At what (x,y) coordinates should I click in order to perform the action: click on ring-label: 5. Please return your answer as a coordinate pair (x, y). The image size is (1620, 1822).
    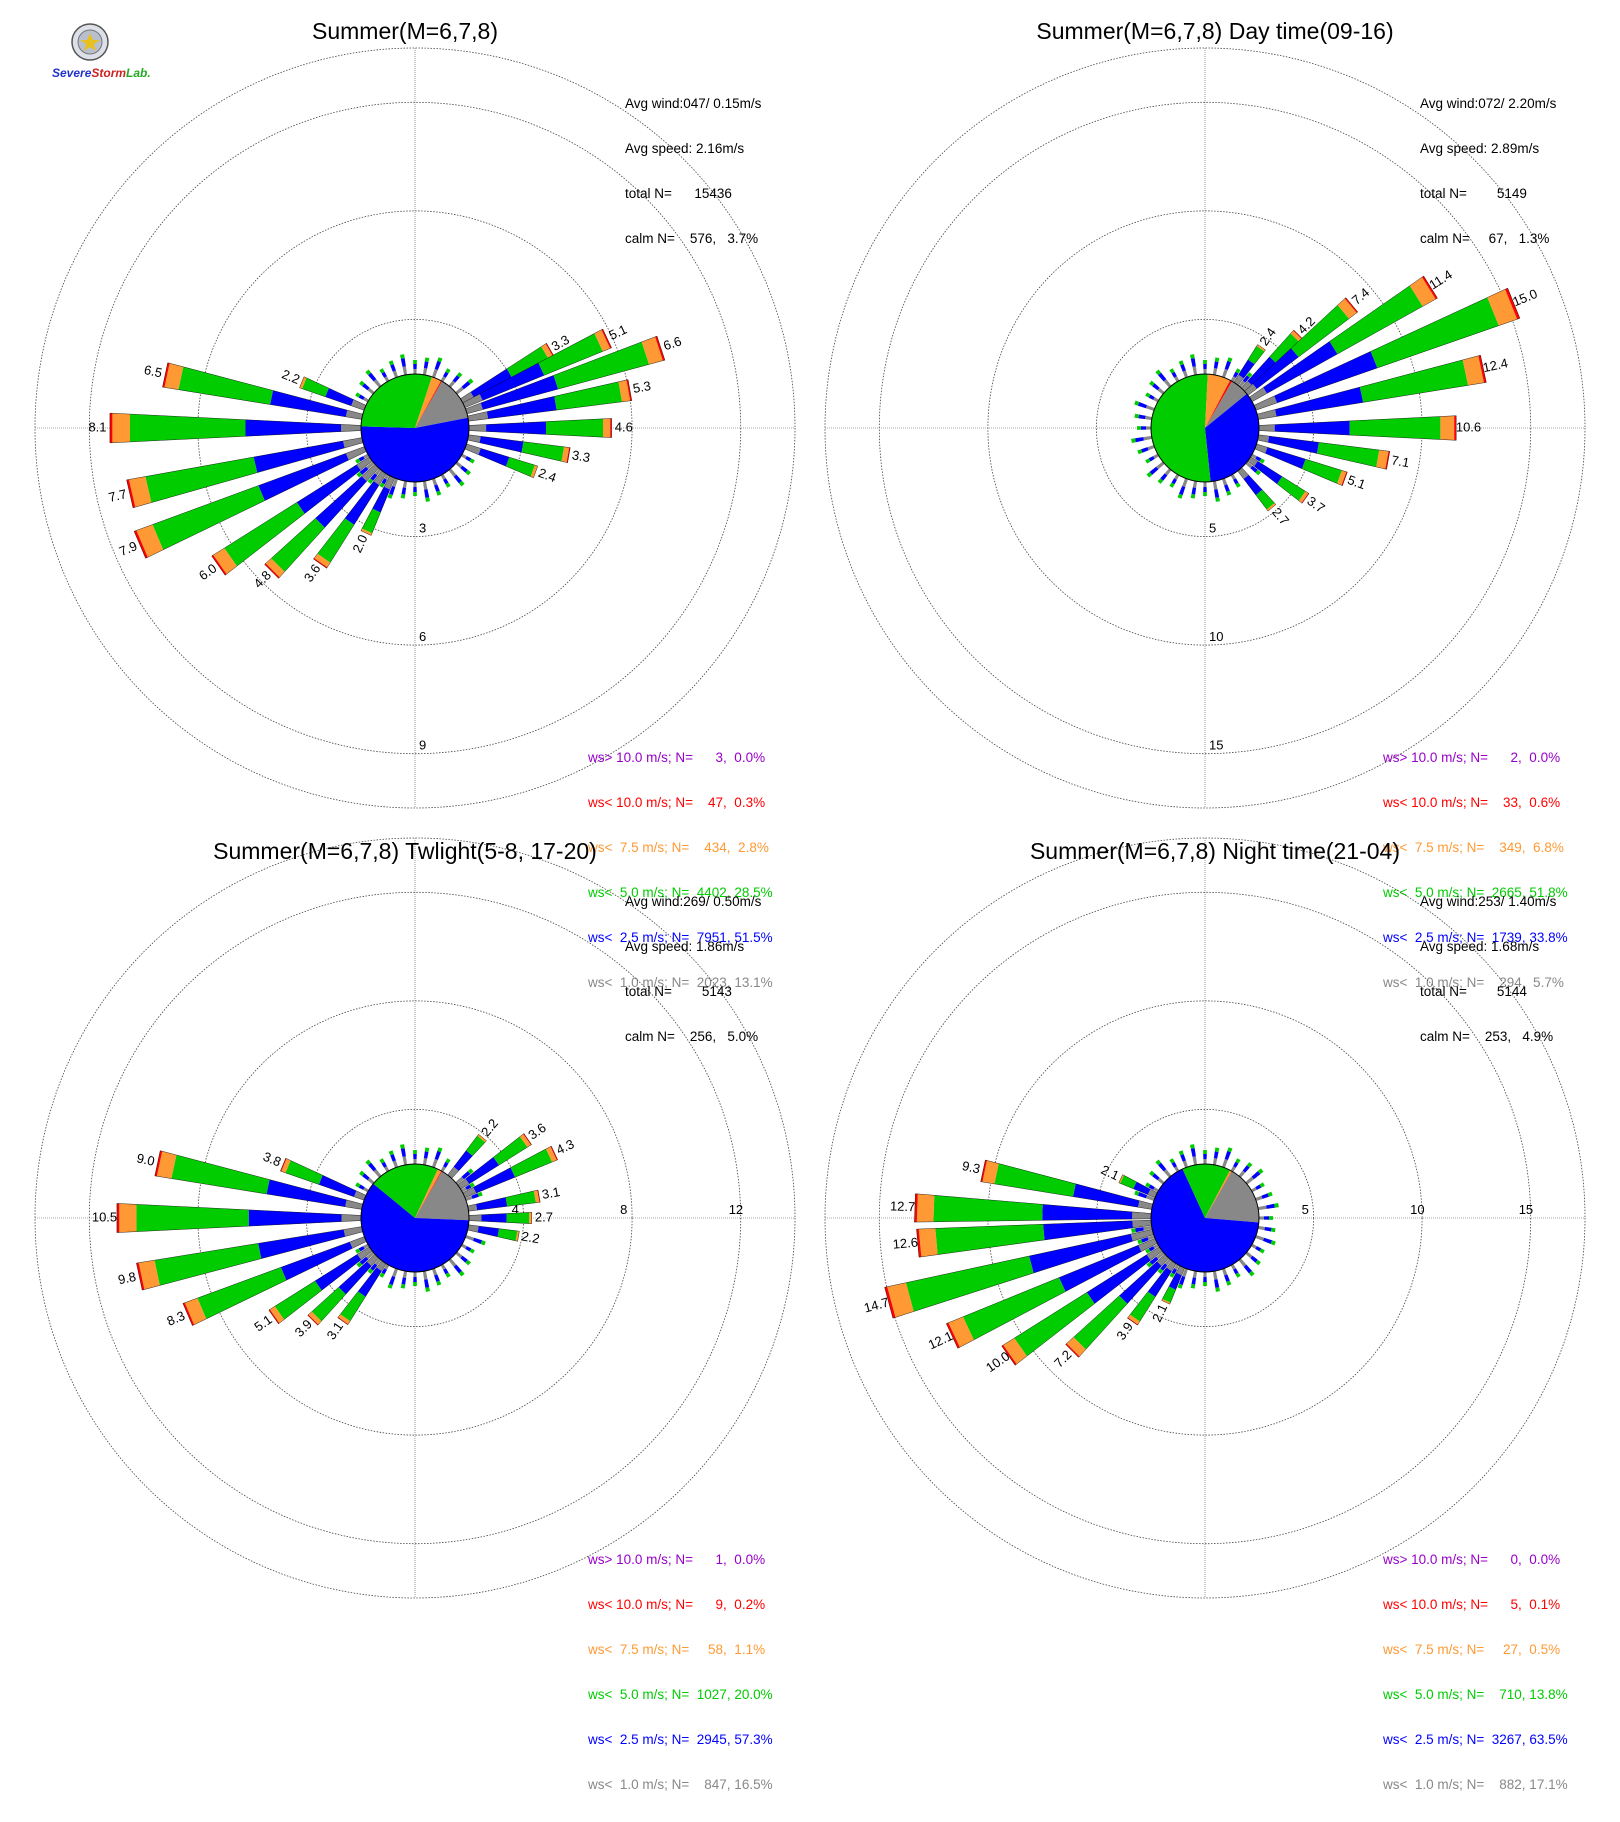
    Looking at the image, I should click on (1212, 528).